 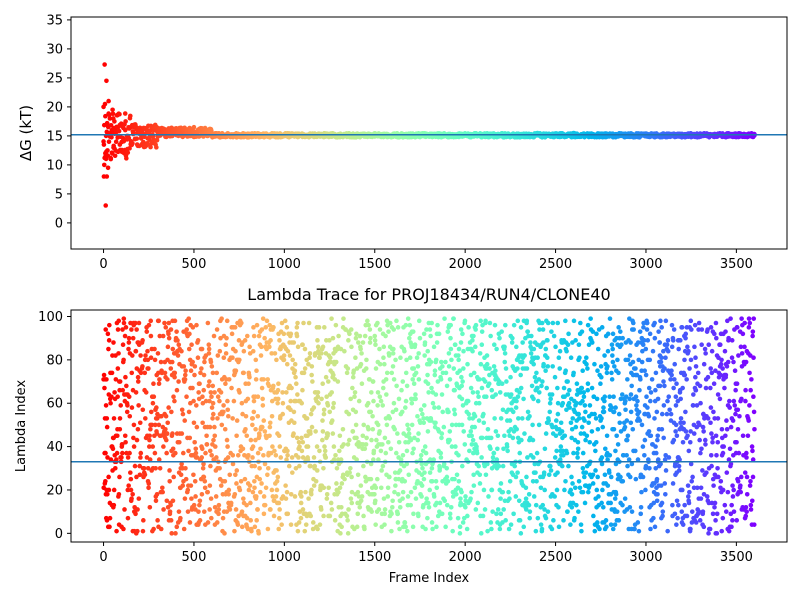 I want to click on y-tick-label: 80, so click(x=54, y=360).